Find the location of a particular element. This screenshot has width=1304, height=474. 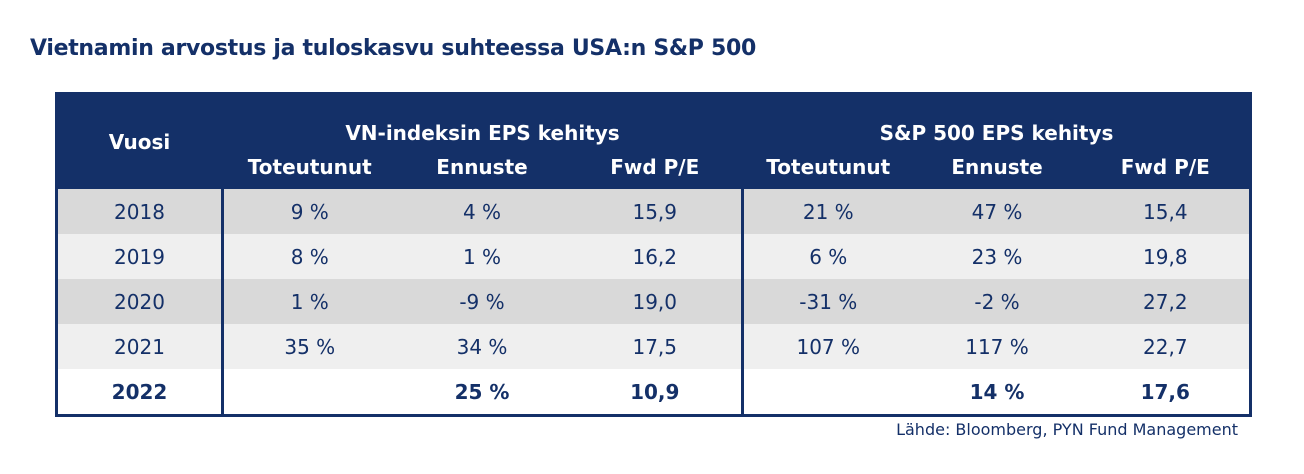

value-cell: 35 % is located at coordinates (308, 346).